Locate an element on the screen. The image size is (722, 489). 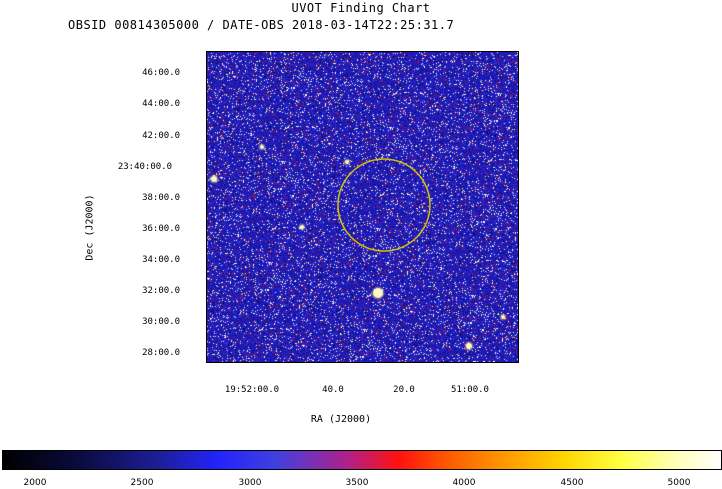
dec-tick-label: 44:00.0 is located at coordinates (161, 104).